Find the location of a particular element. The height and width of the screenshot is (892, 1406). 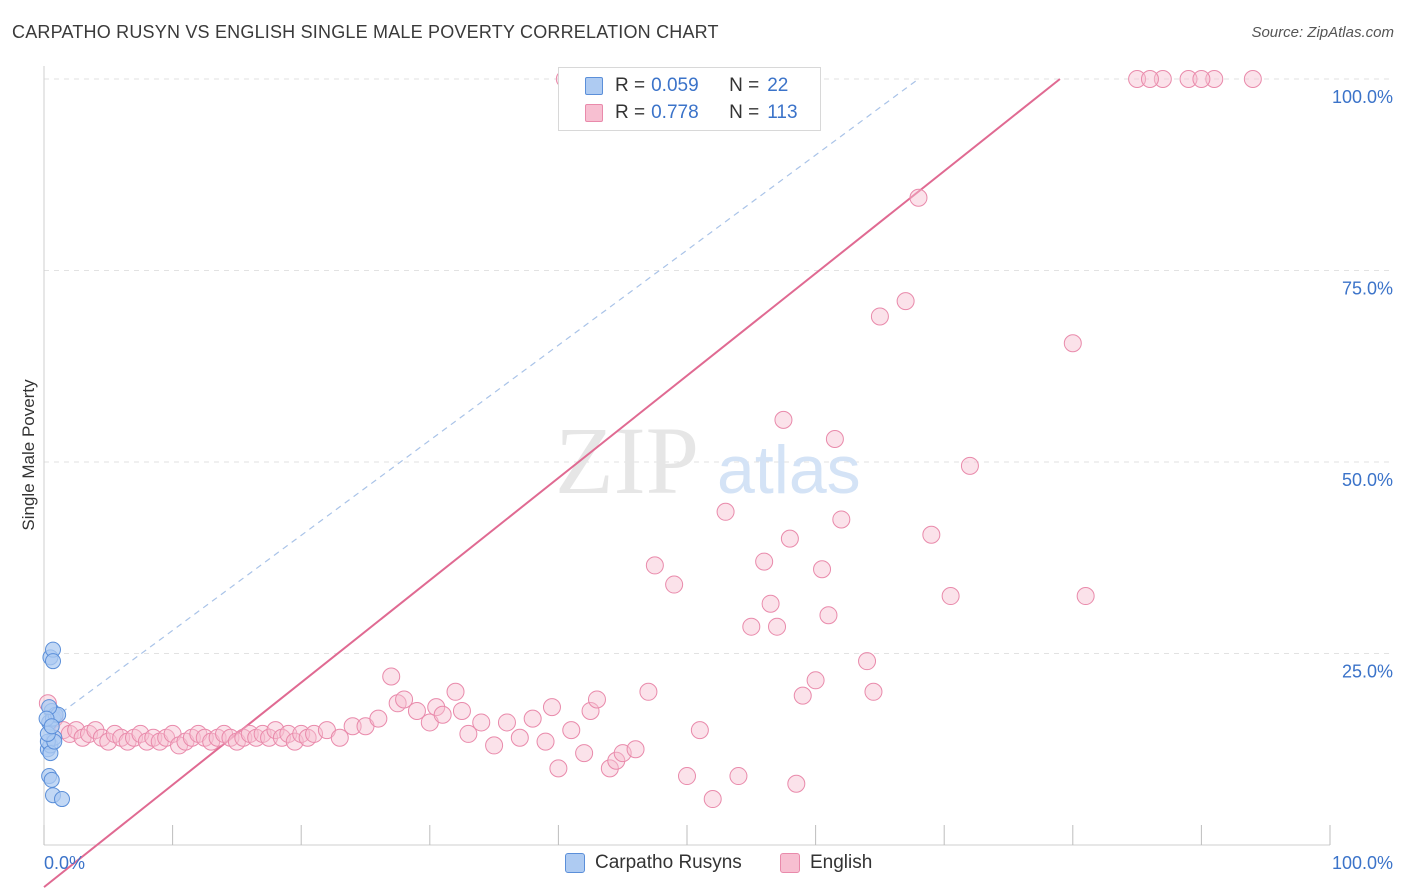

legend-row-english: R = 0.778 N = 113 is located at coordinates (678, 113).